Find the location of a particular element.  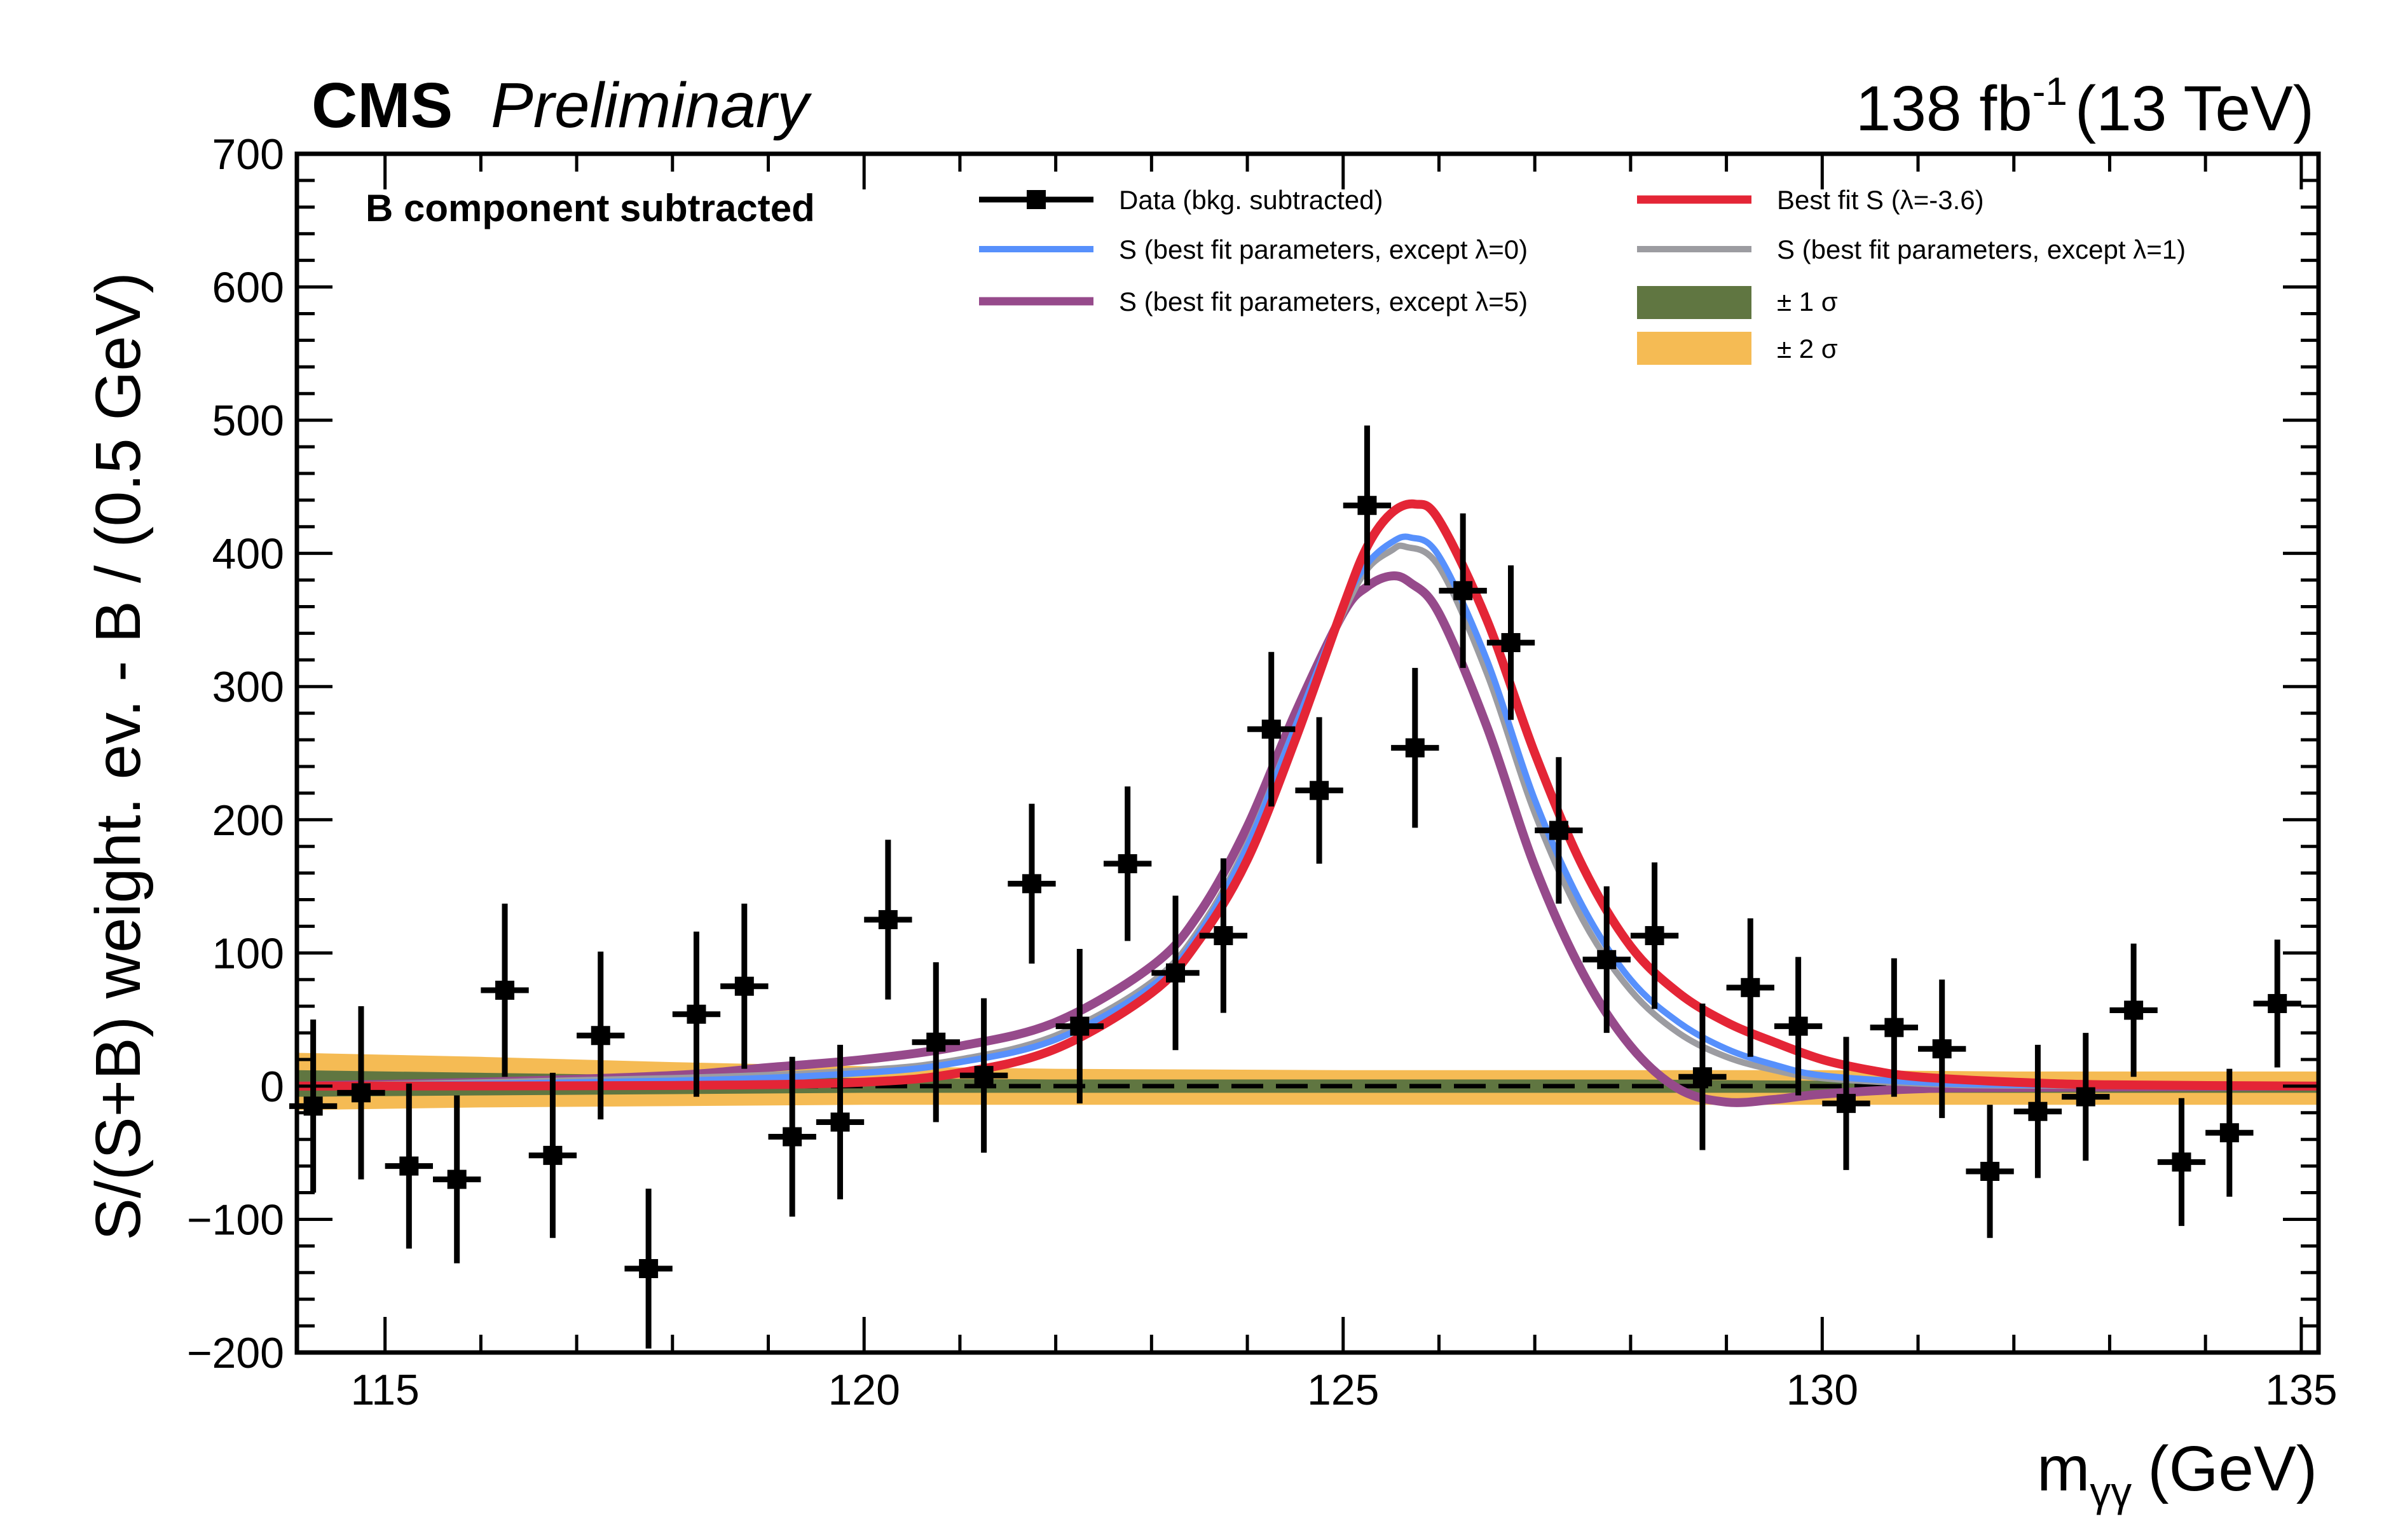

lumi-value: 138 fb is located at coordinates (1944, 109).